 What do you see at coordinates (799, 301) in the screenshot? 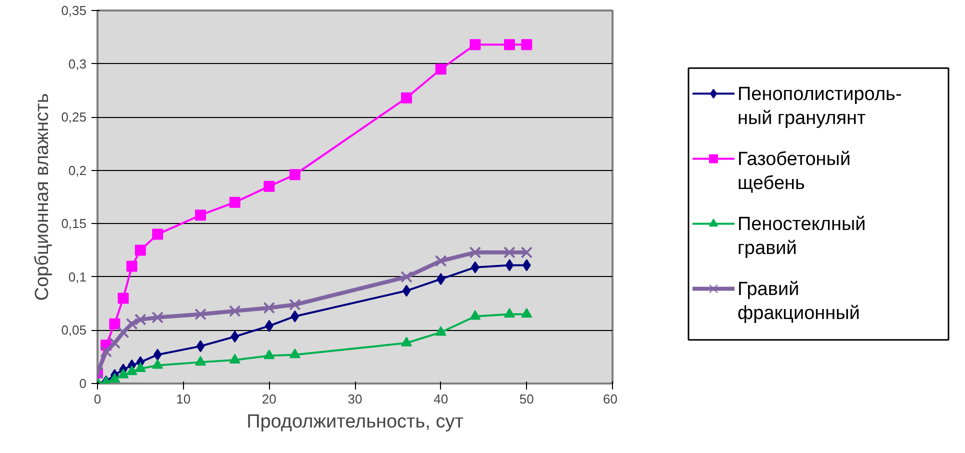
I see `legend-label: Гравий фракционный` at bounding box center [799, 301].